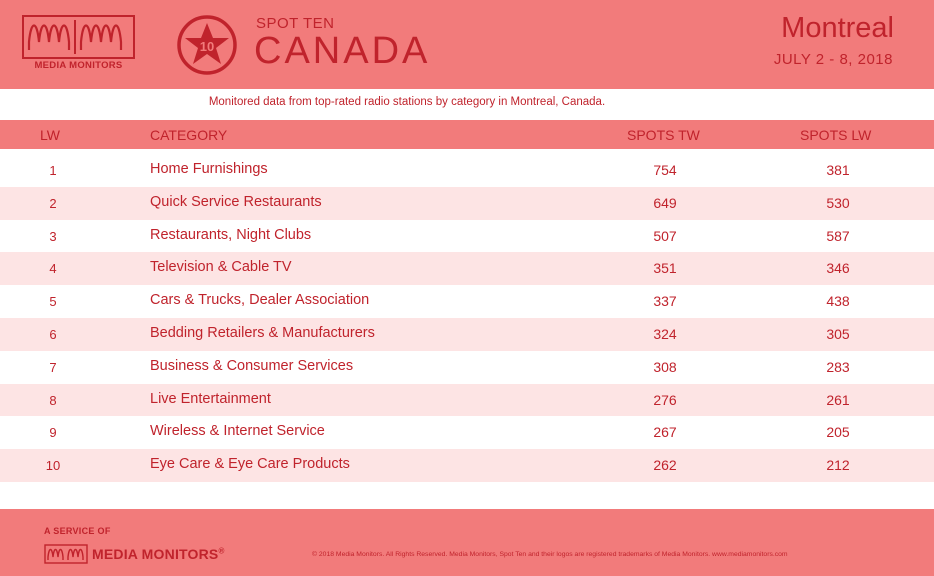 This screenshot has width=934, height=576. Describe the element at coordinates (665, 399) in the screenshot. I see `spots-tw-cell: 276` at that location.